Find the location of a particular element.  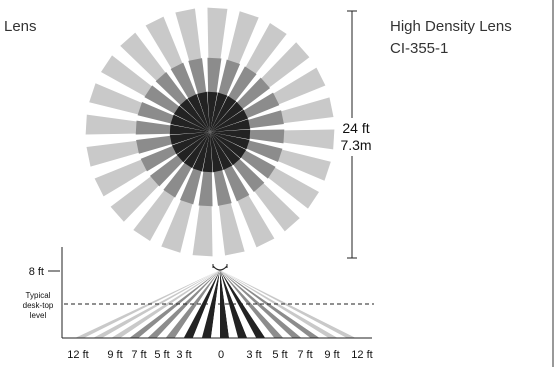

right-border is located at coordinates (553, 183).